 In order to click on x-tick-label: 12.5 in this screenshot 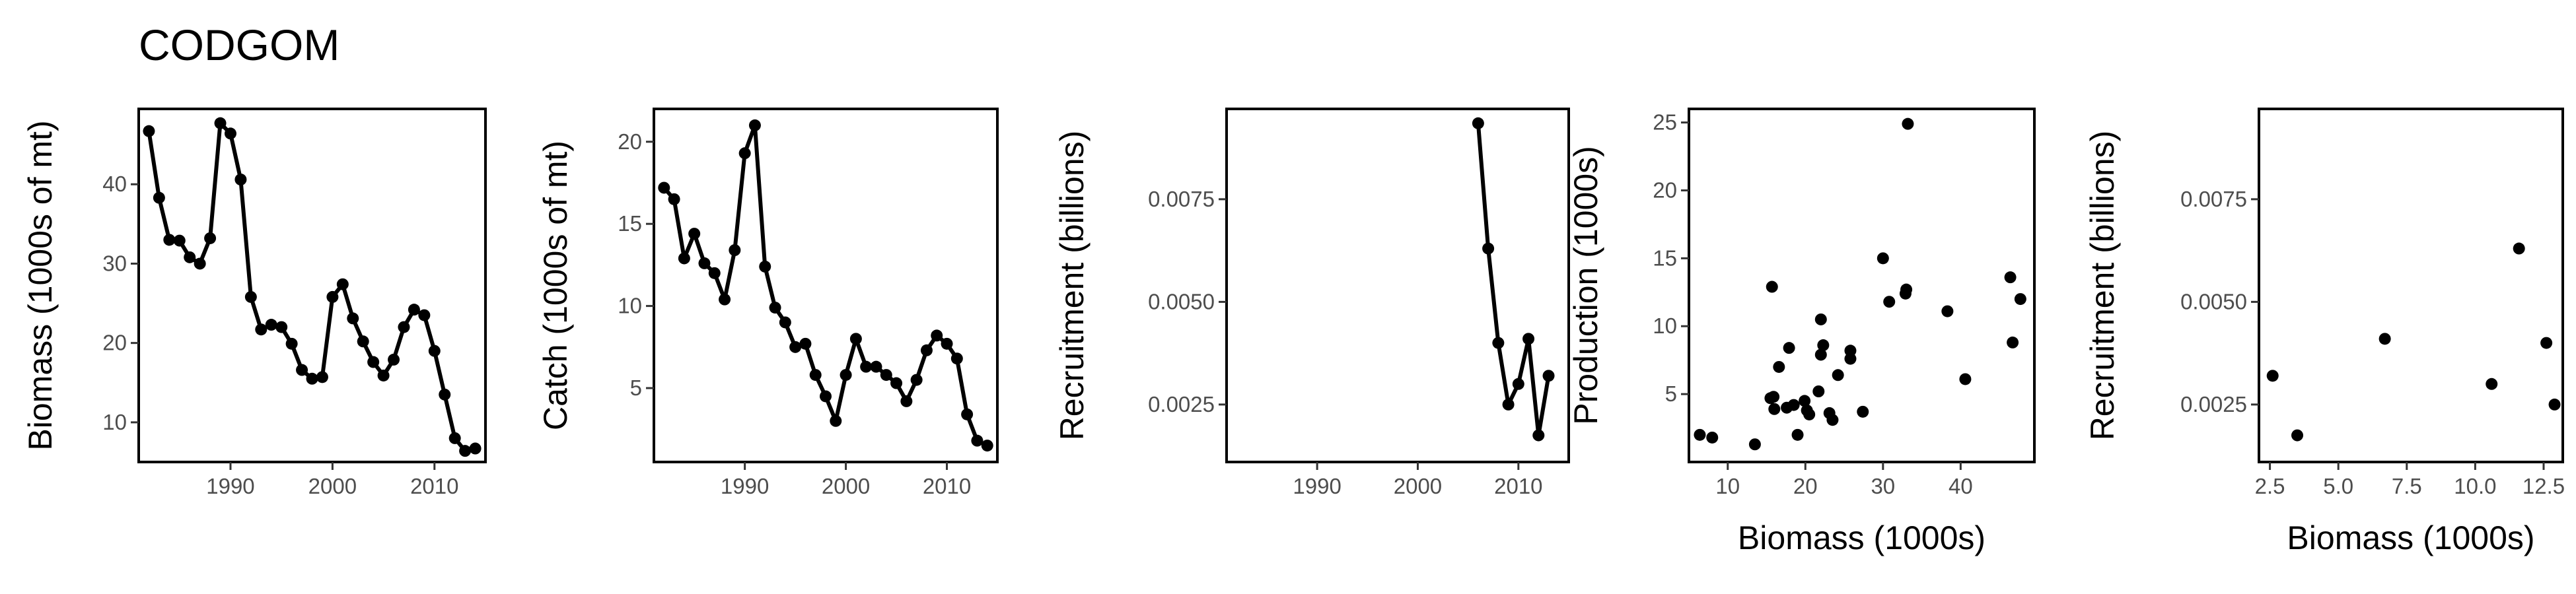, I will do `click(2544, 486)`.